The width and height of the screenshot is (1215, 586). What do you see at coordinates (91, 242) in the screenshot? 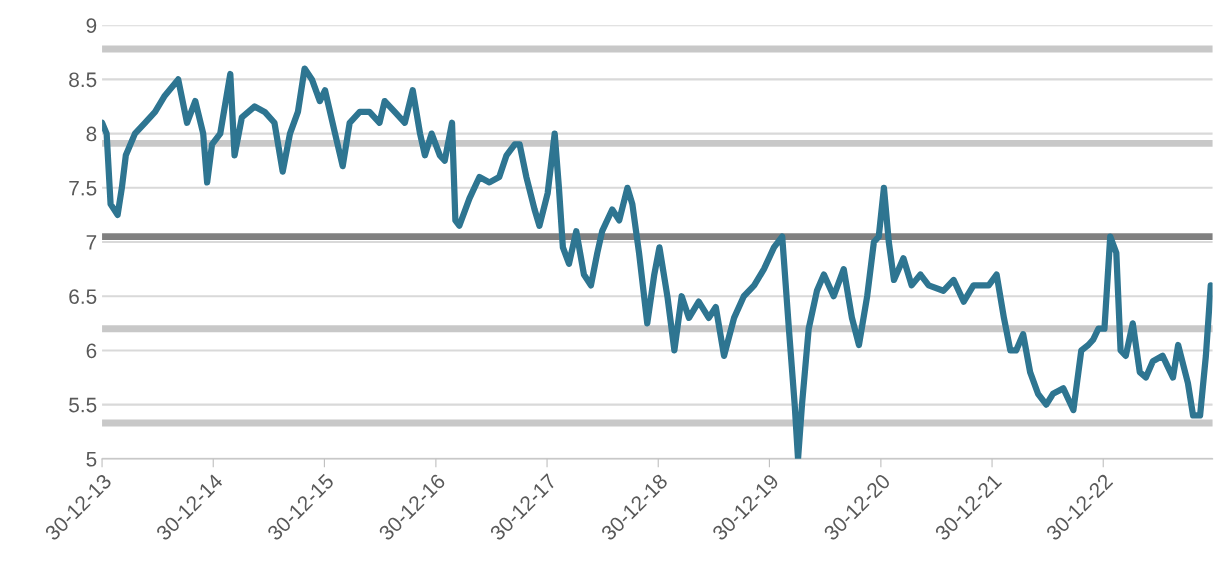
I see `y-tick-label: 7` at bounding box center [91, 242].